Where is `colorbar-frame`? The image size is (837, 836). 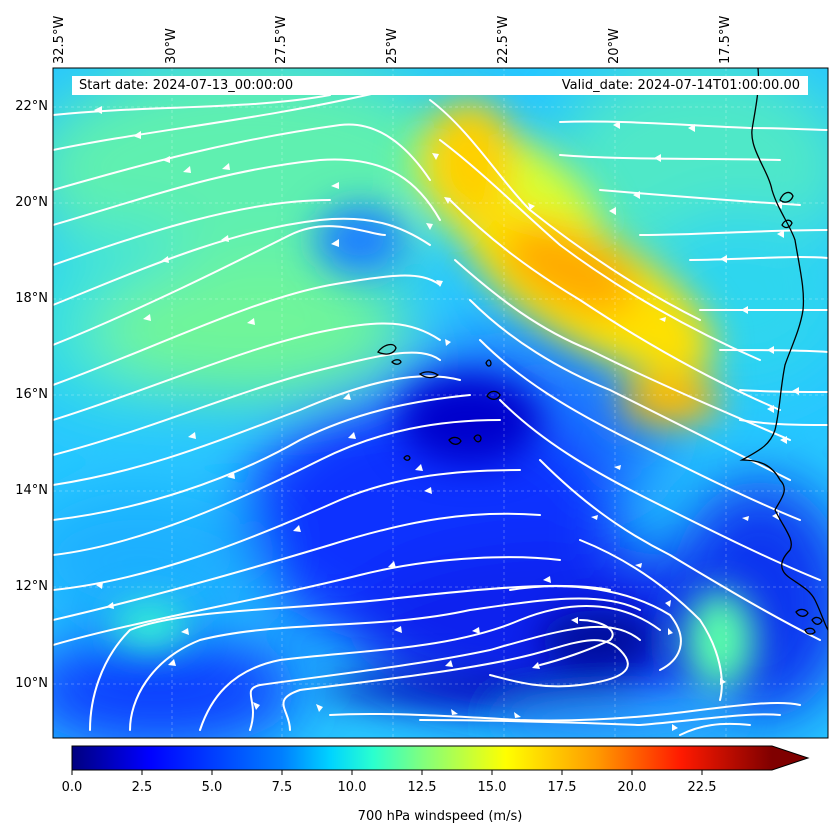
colorbar-frame is located at coordinates (440, 758).